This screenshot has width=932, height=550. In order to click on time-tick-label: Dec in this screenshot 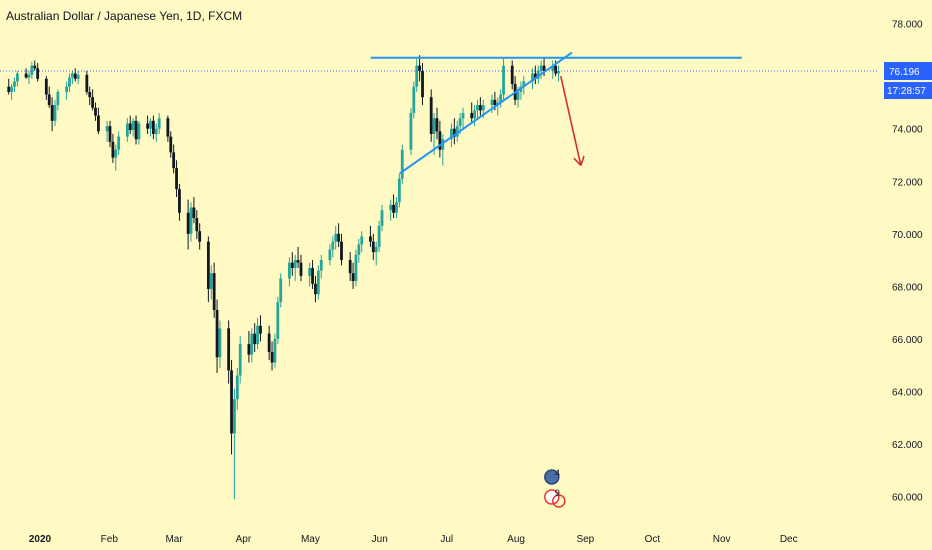, I will do `click(789, 539)`.